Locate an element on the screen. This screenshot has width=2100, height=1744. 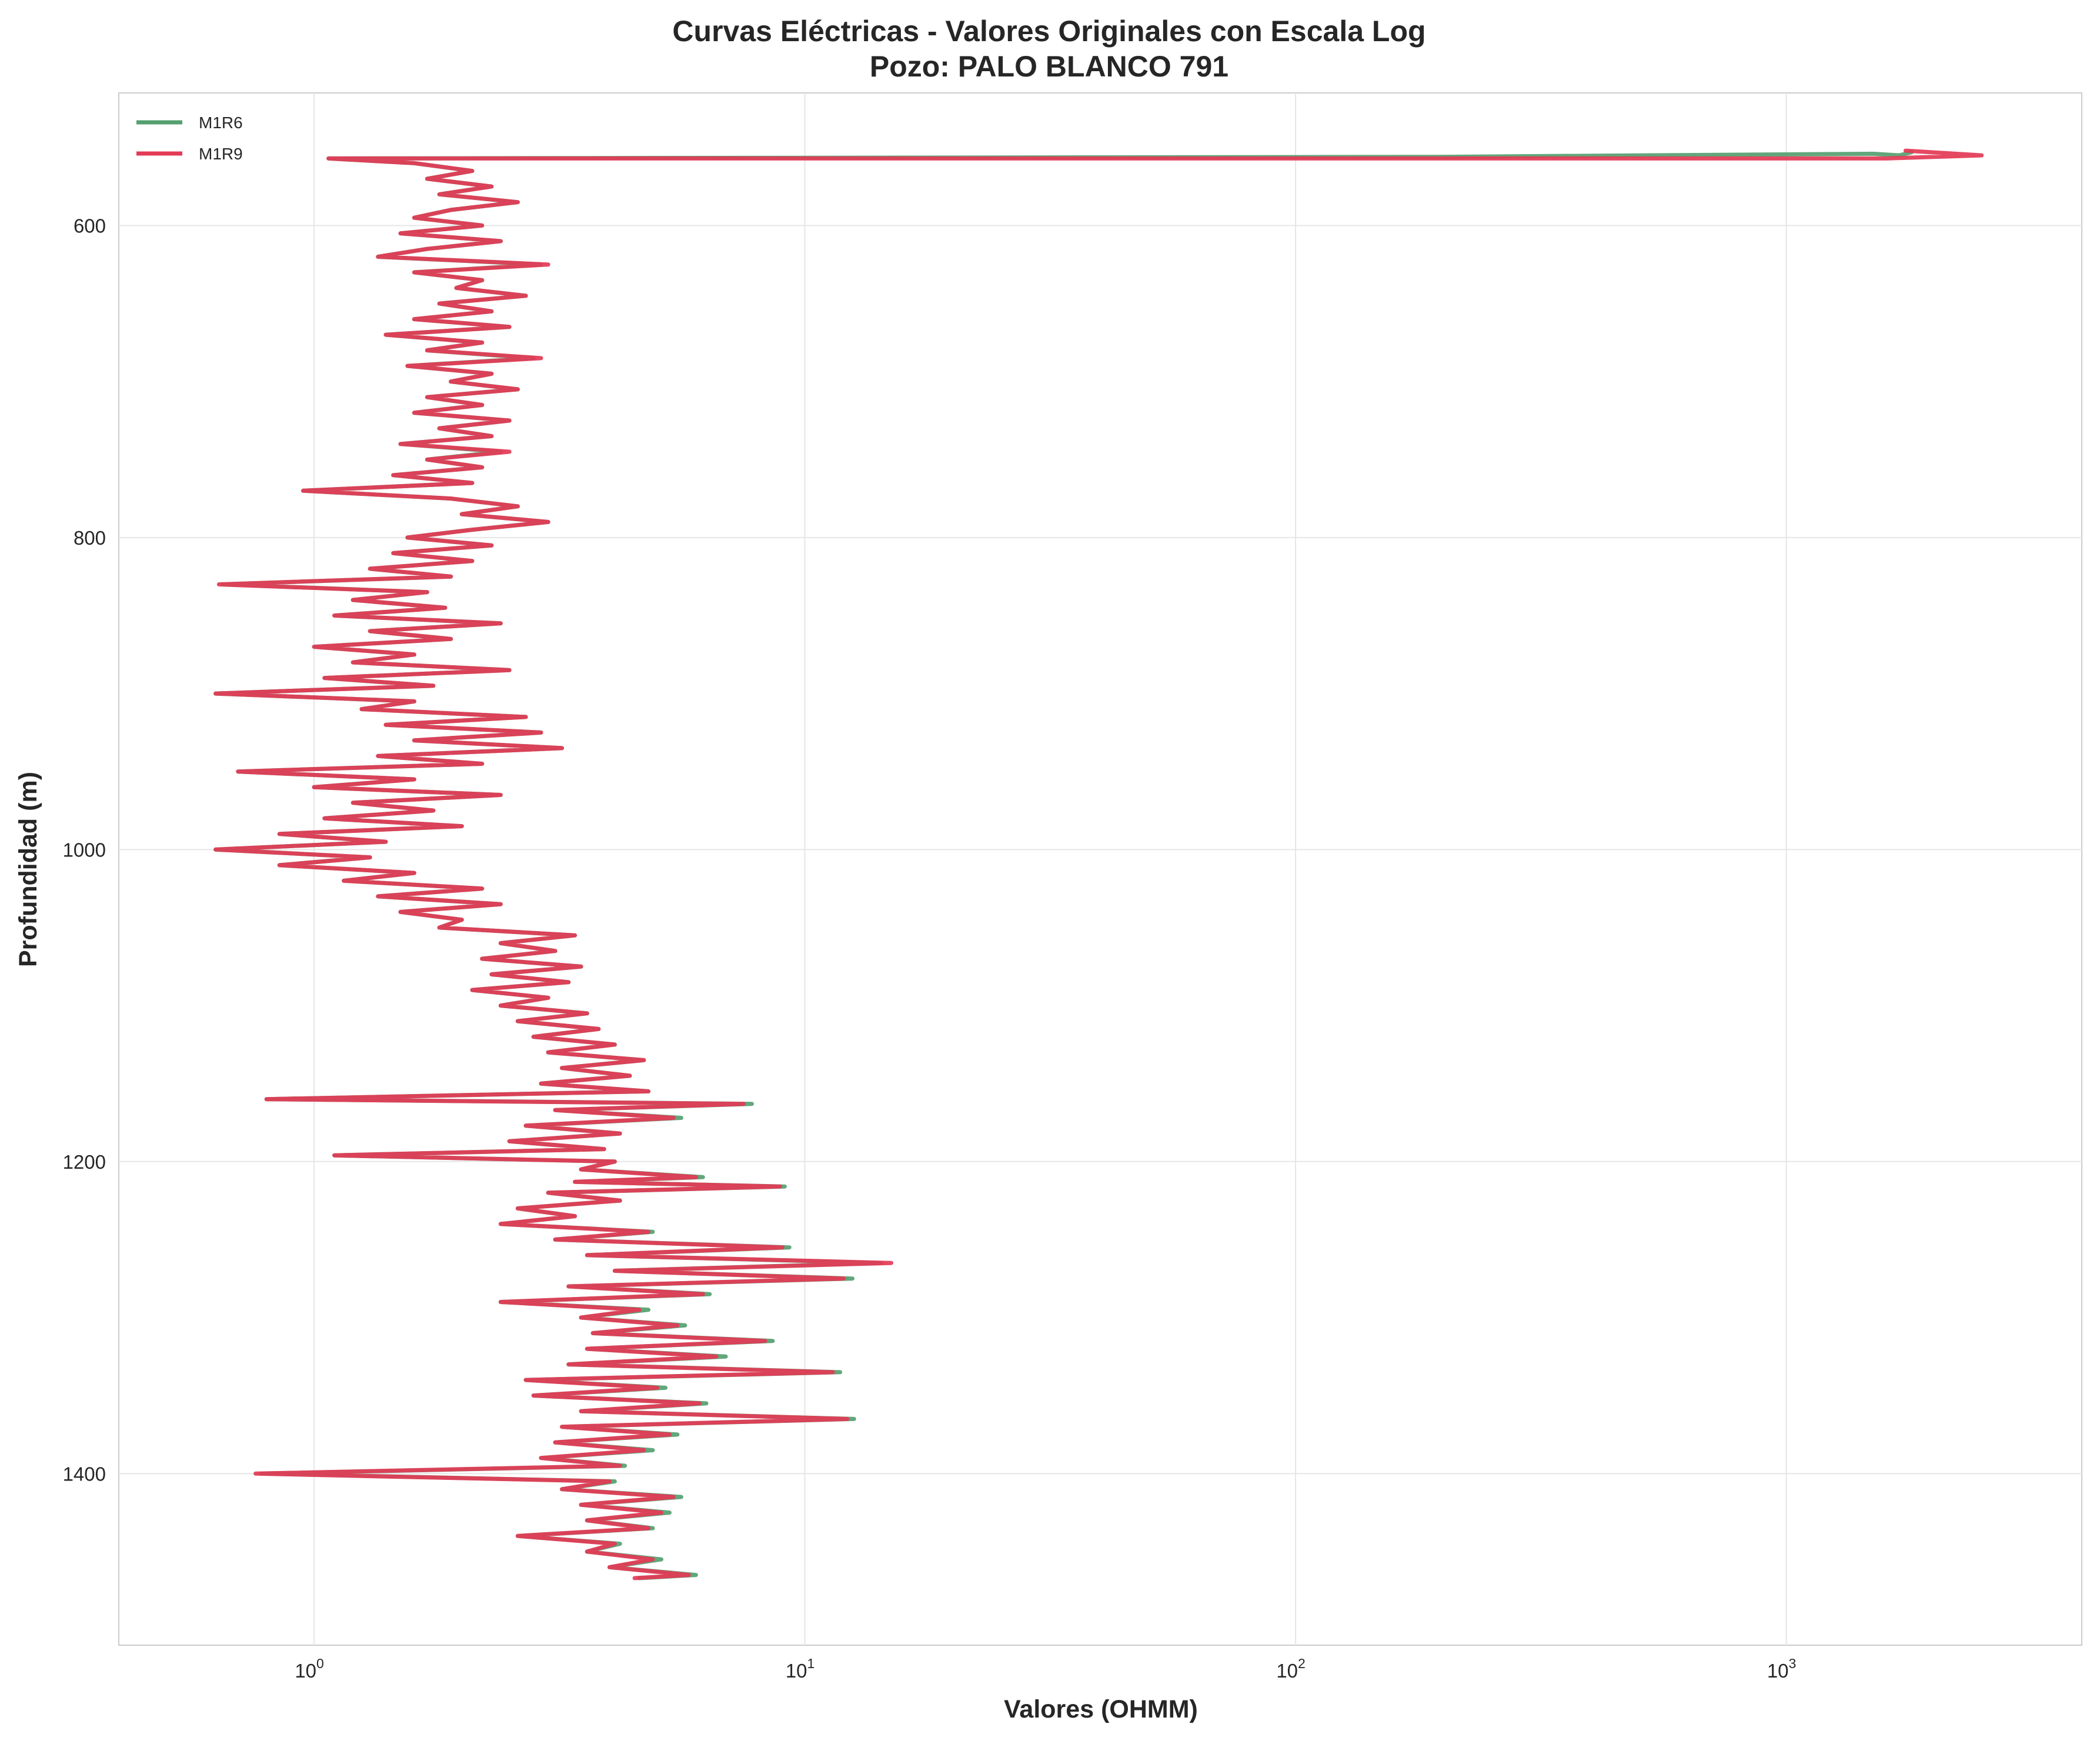
y-tick-label: 800 is located at coordinates (90, 538).